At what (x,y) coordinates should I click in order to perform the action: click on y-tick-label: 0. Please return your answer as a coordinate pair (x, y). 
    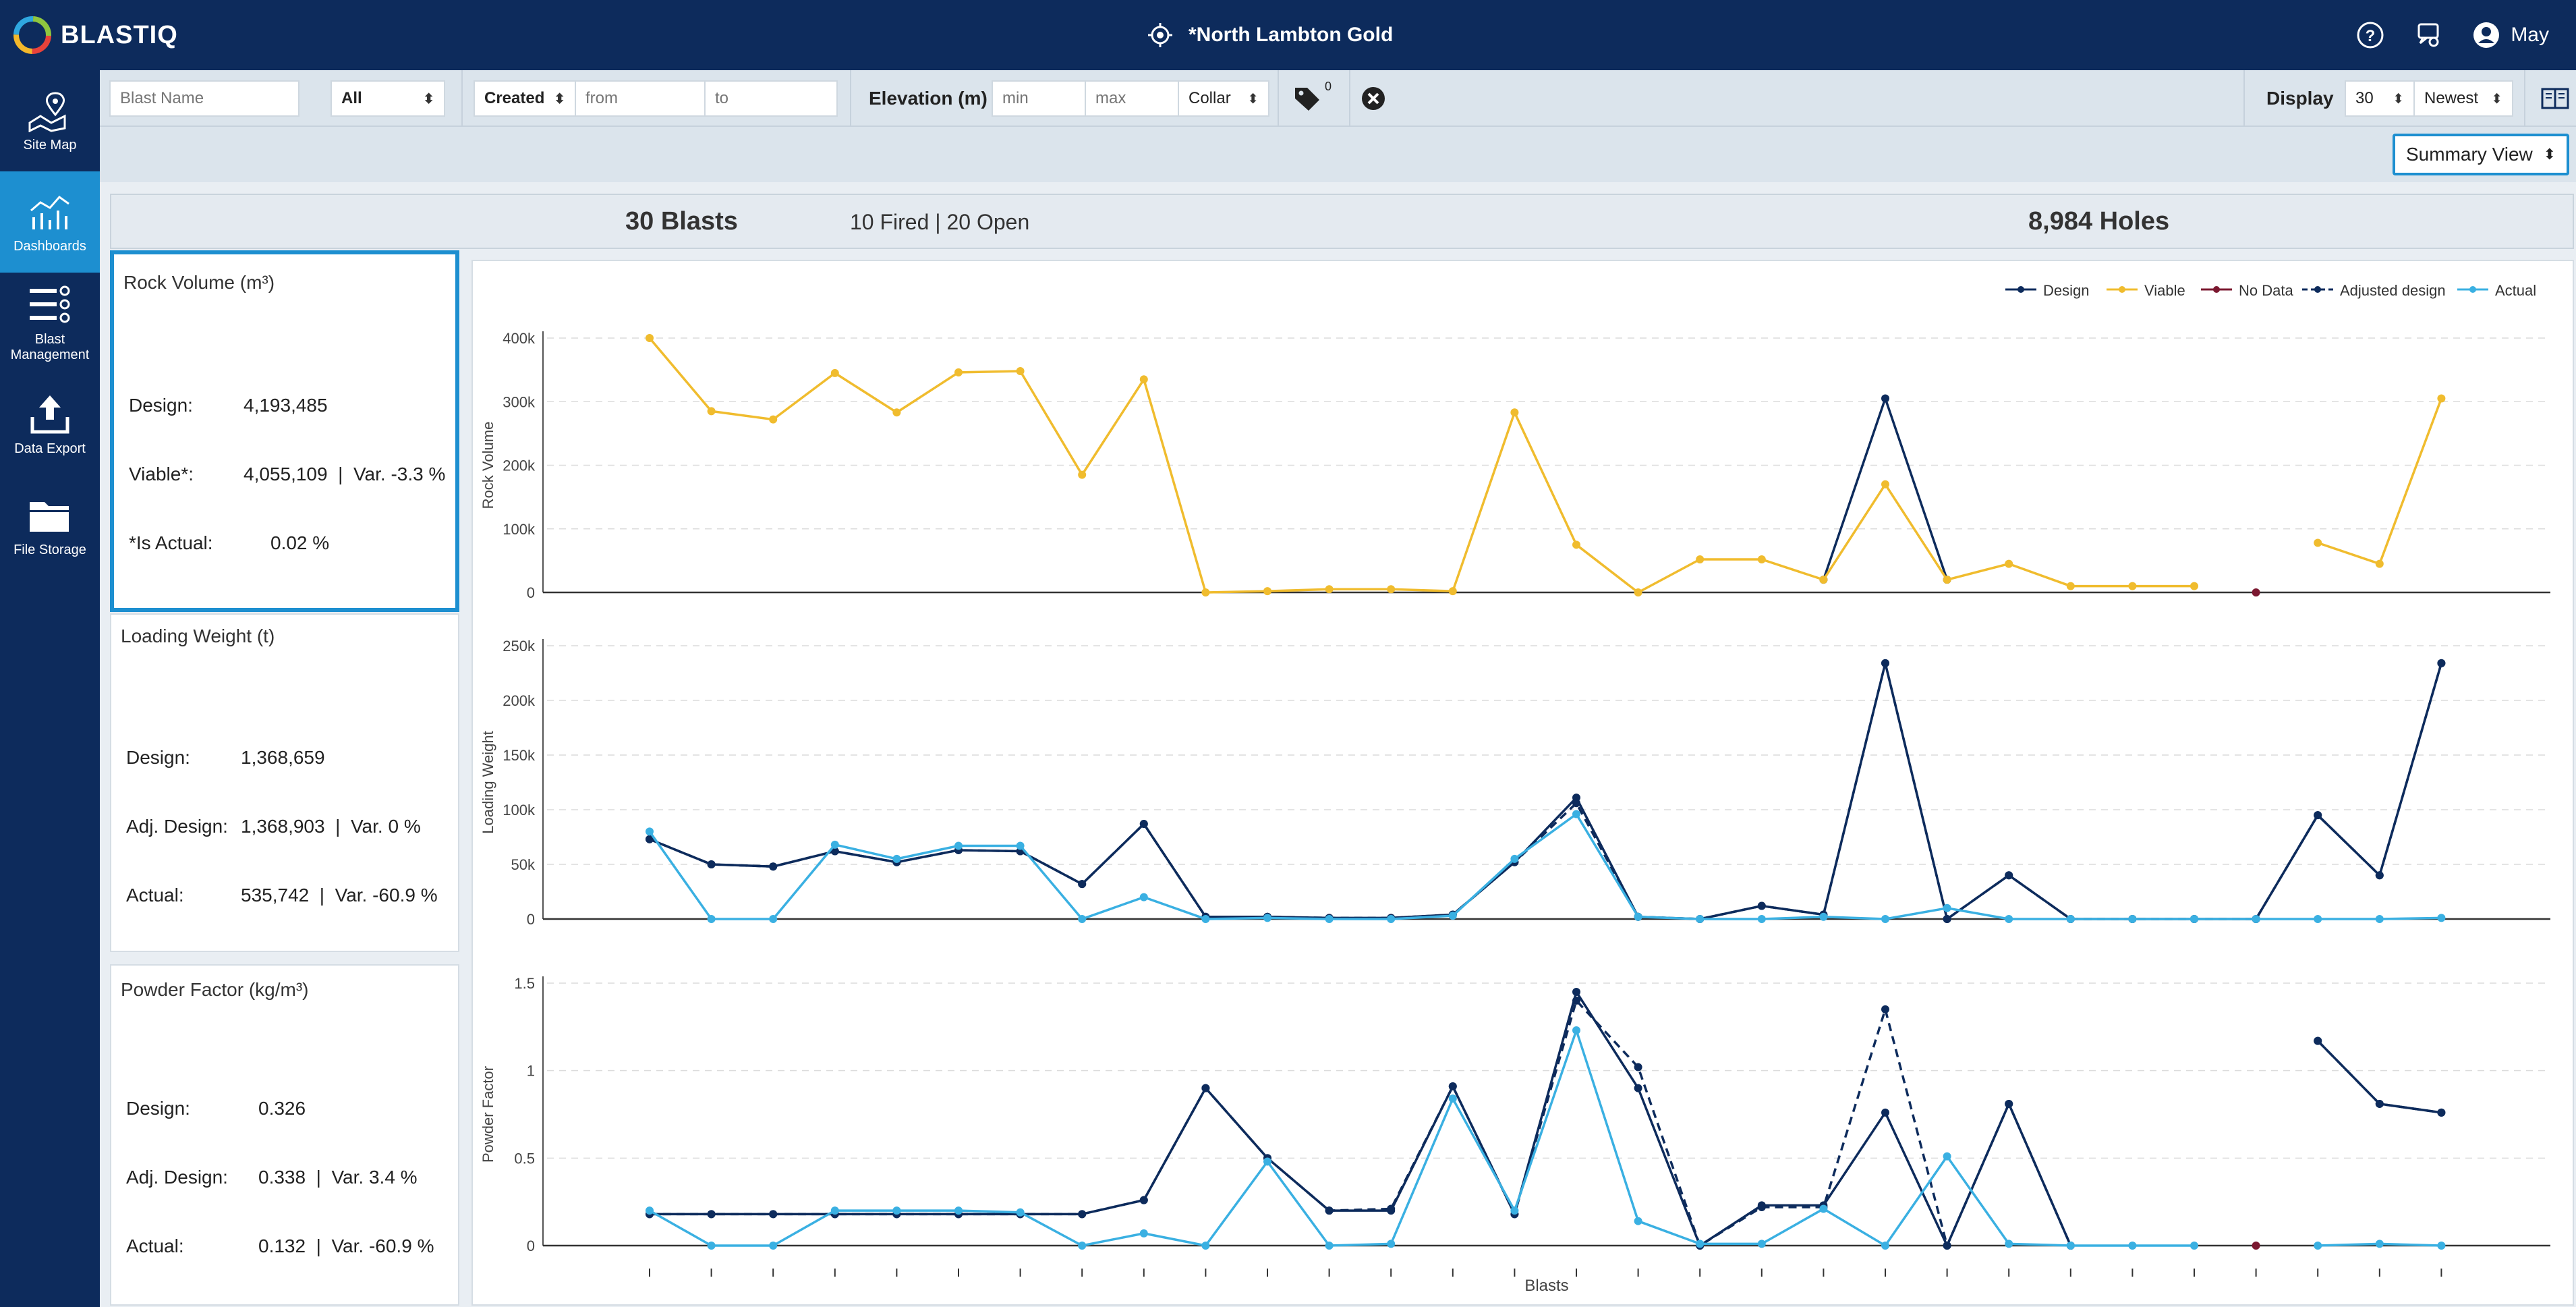
    Looking at the image, I should click on (531, 1246).